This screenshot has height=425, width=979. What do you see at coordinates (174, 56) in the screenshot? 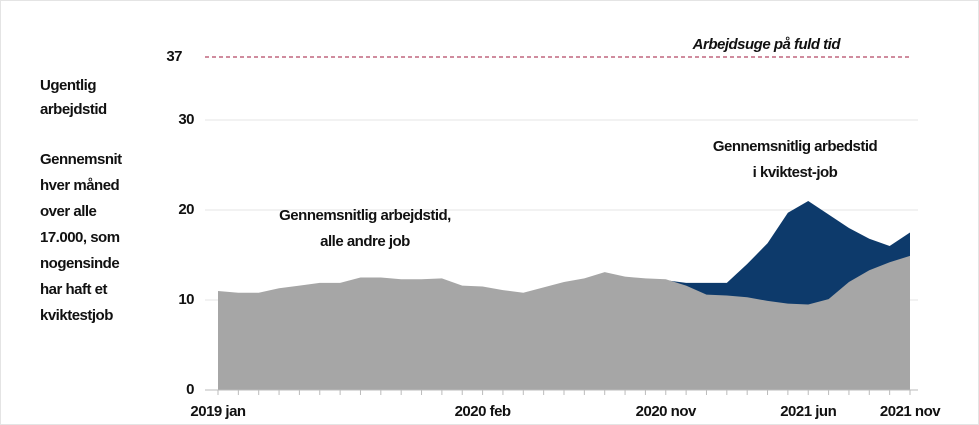
I see `reference-value: 37` at bounding box center [174, 56].